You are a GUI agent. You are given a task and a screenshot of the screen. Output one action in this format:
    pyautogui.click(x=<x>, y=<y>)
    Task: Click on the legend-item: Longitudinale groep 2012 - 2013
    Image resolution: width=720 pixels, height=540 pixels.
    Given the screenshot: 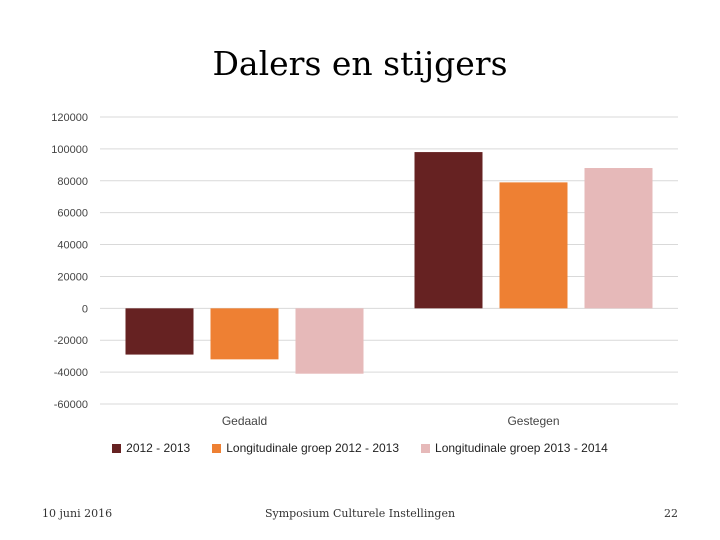 What is the action you would take?
    pyautogui.click(x=305, y=448)
    